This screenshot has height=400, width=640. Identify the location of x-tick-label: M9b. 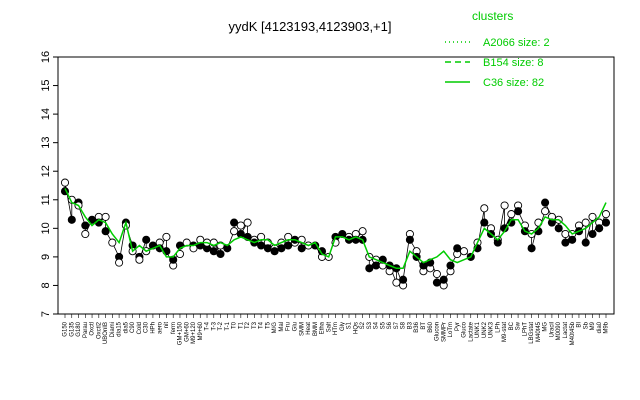
(607, 327).